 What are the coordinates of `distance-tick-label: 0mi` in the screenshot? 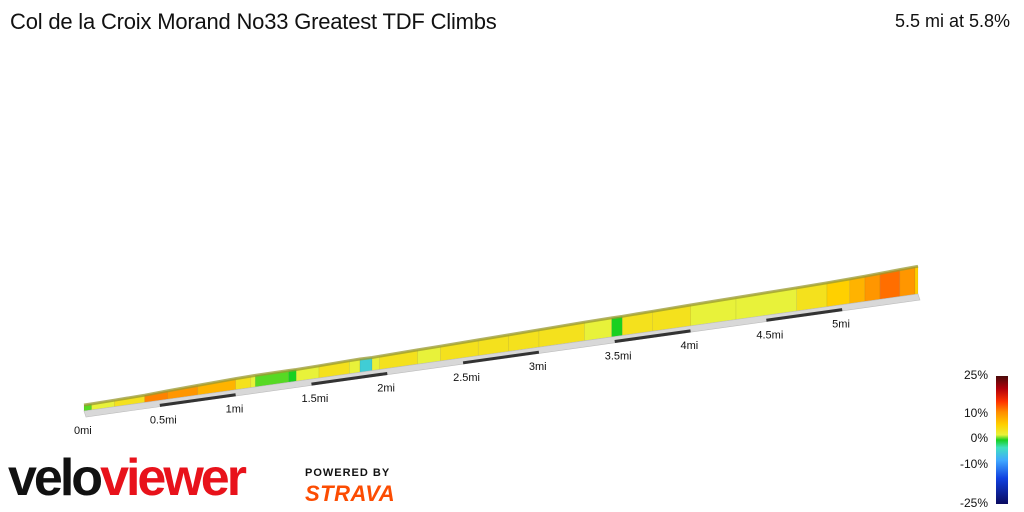 It's located at (83, 431).